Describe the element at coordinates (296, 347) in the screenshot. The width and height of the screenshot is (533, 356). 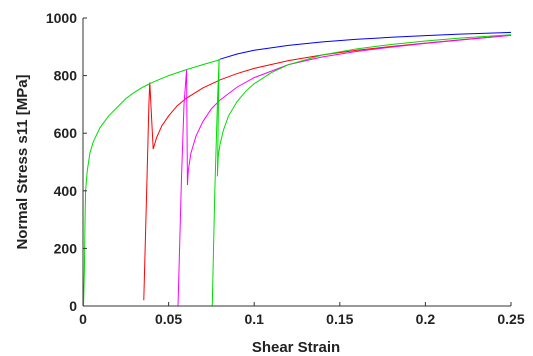
I see `x-axis-title: Shear Strain` at that location.